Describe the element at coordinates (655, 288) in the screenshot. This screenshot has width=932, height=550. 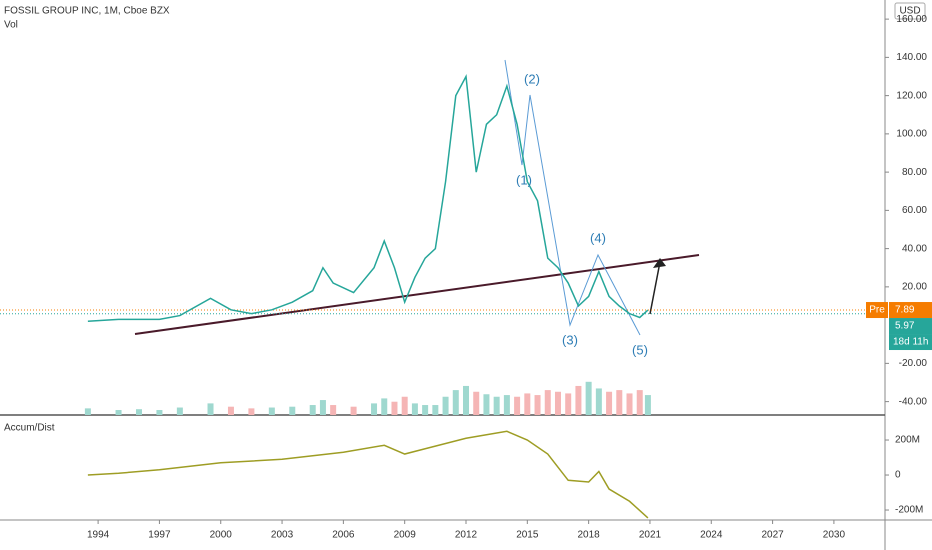
I see `projection-arrow` at that location.